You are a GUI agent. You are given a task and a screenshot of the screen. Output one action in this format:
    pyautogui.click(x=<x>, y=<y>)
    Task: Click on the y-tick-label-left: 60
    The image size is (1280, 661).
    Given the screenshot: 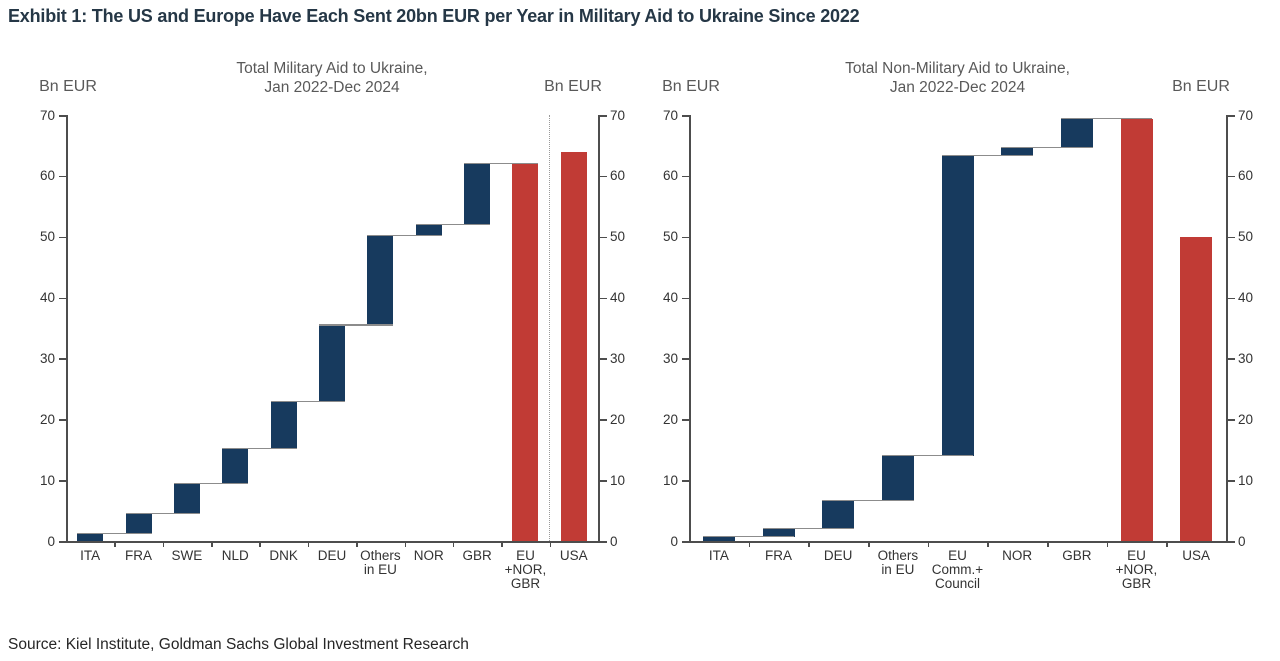 What is the action you would take?
    pyautogui.click(x=47, y=176)
    